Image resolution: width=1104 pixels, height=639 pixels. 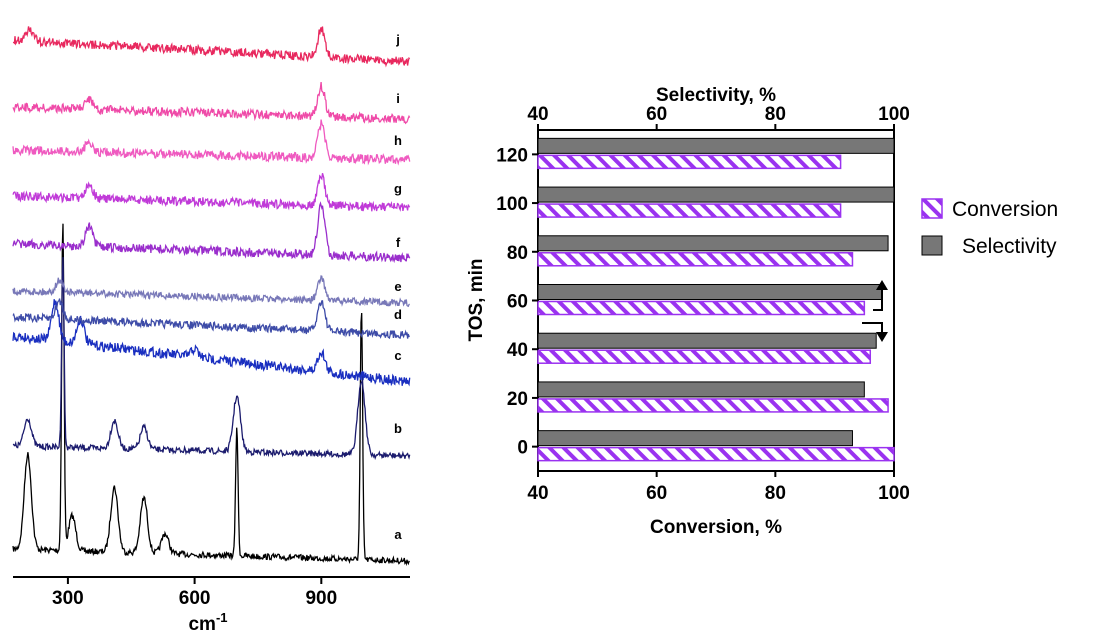 I want to click on legend-label-conversion: Conversion, so click(x=1005, y=209).